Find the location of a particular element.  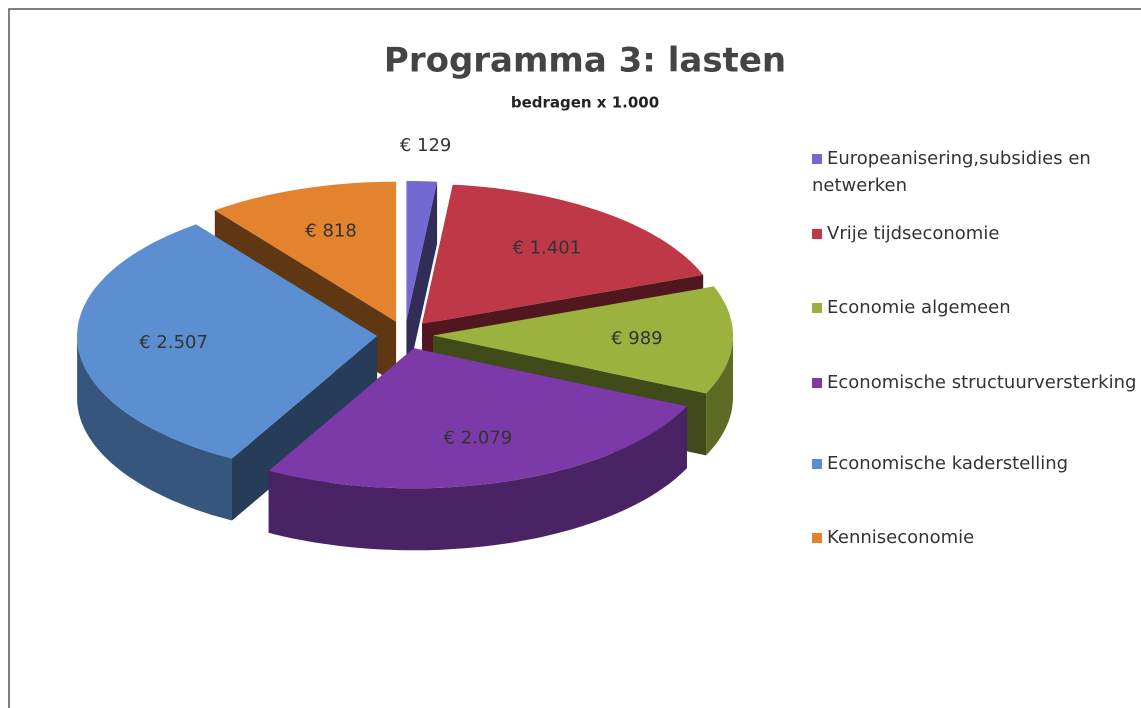

data-label: € 818 is located at coordinates (331, 230).